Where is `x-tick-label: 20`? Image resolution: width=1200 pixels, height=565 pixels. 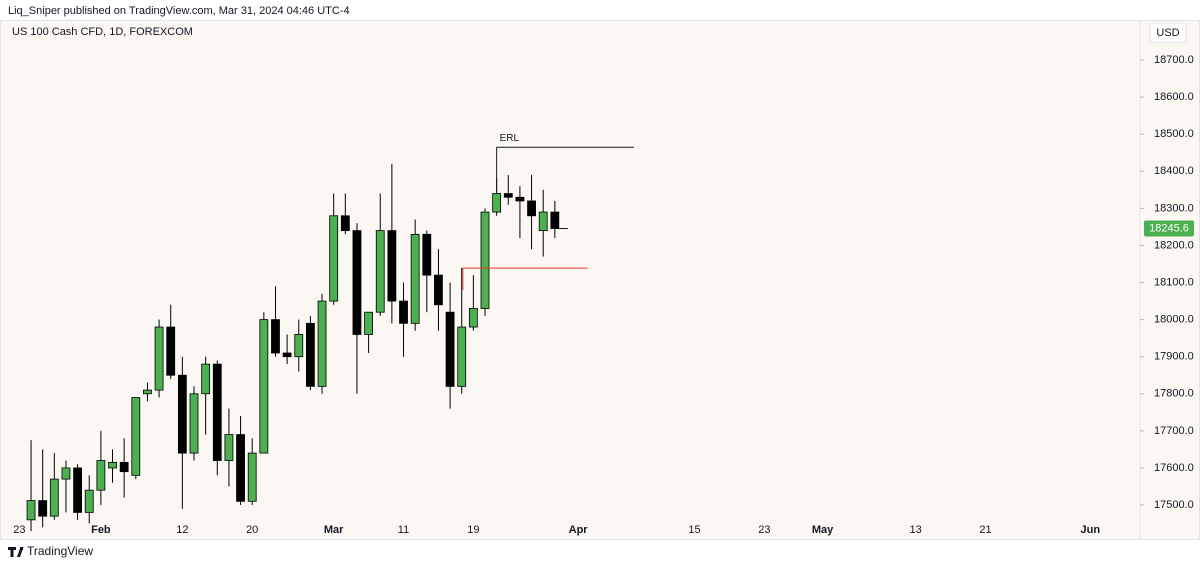 x-tick-label: 20 is located at coordinates (252, 530).